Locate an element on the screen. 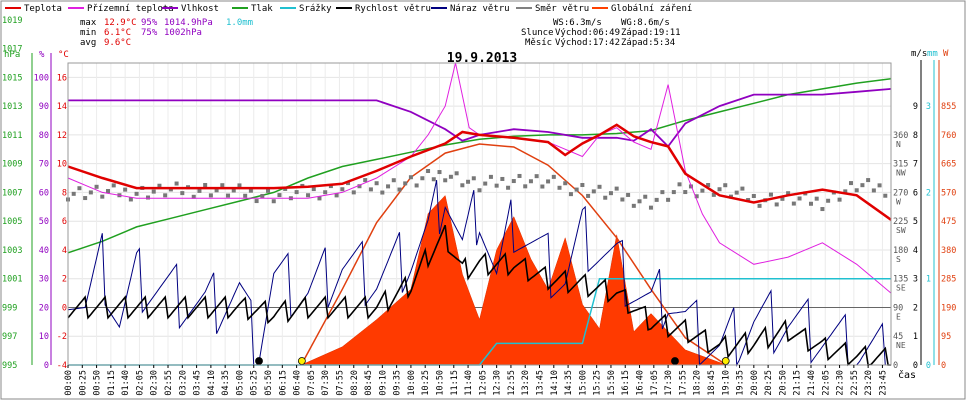  x-tick-label: 23:45 is located at coordinates (883, 383).